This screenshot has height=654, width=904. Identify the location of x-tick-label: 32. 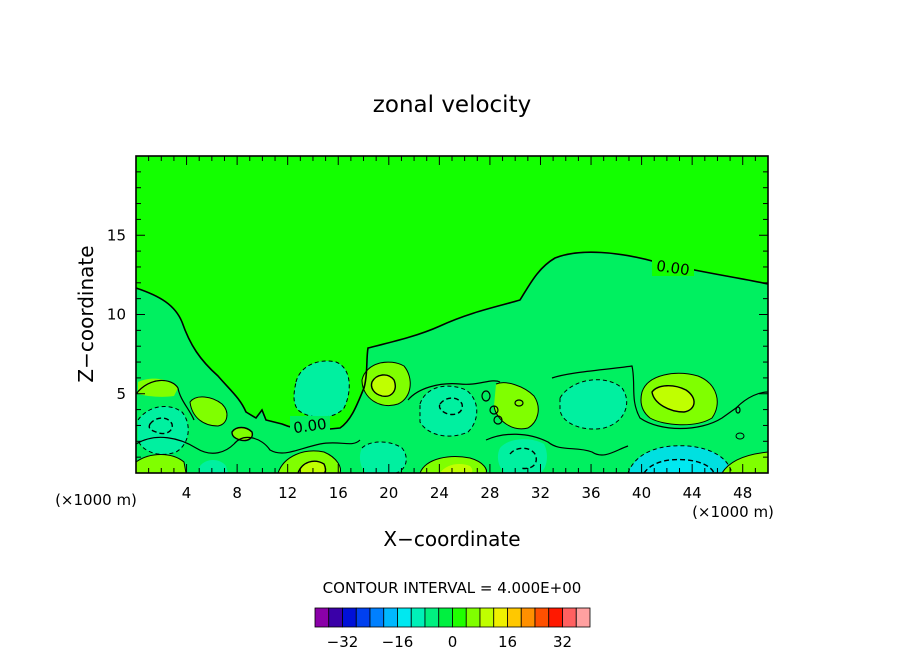
(540, 493).